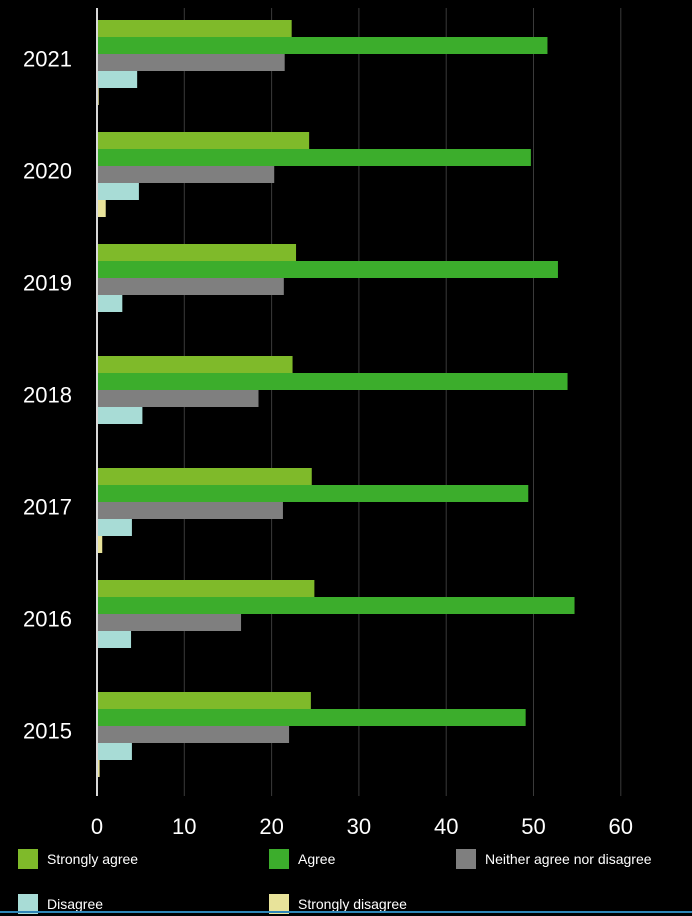  What do you see at coordinates (93, 859) in the screenshot?
I see `legend-label-strongly-agree: Strongly agree` at bounding box center [93, 859].